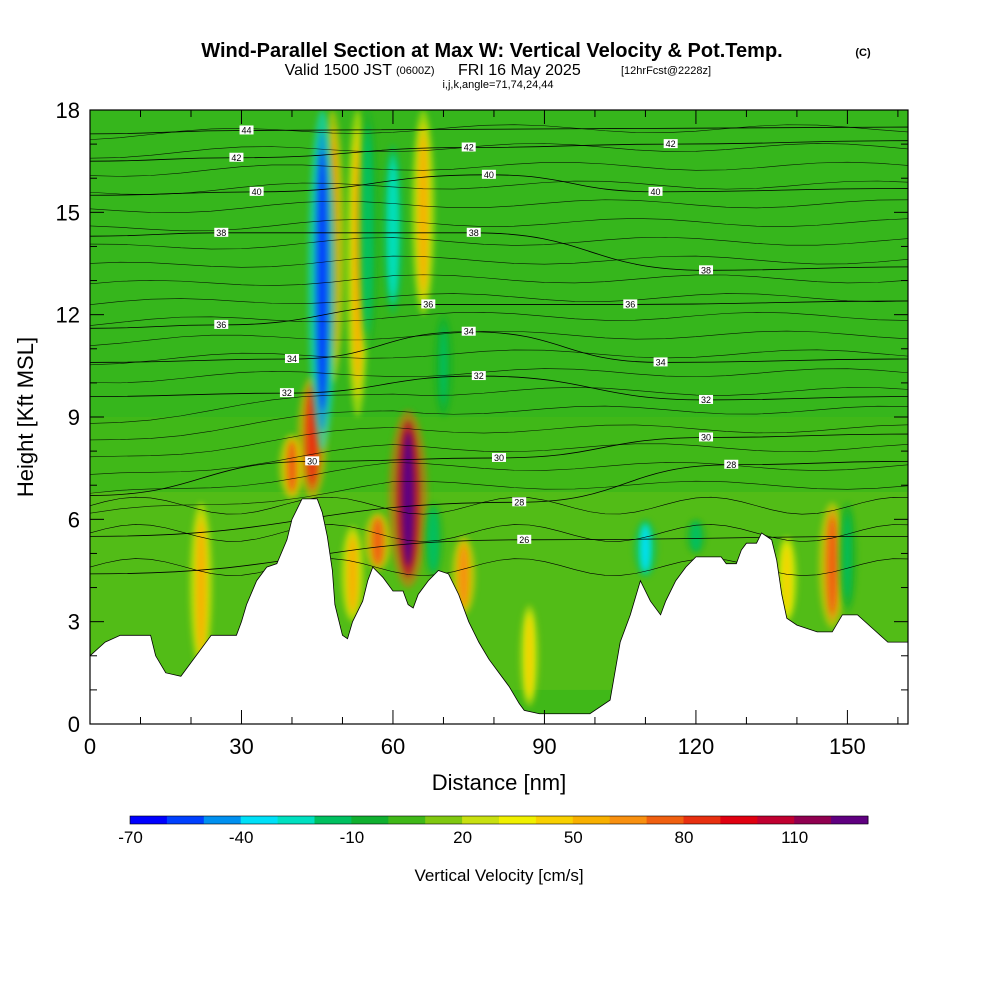 This screenshot has width=1000, height=1000. I want to click on contour-label-text: 30, so click(312, 461).